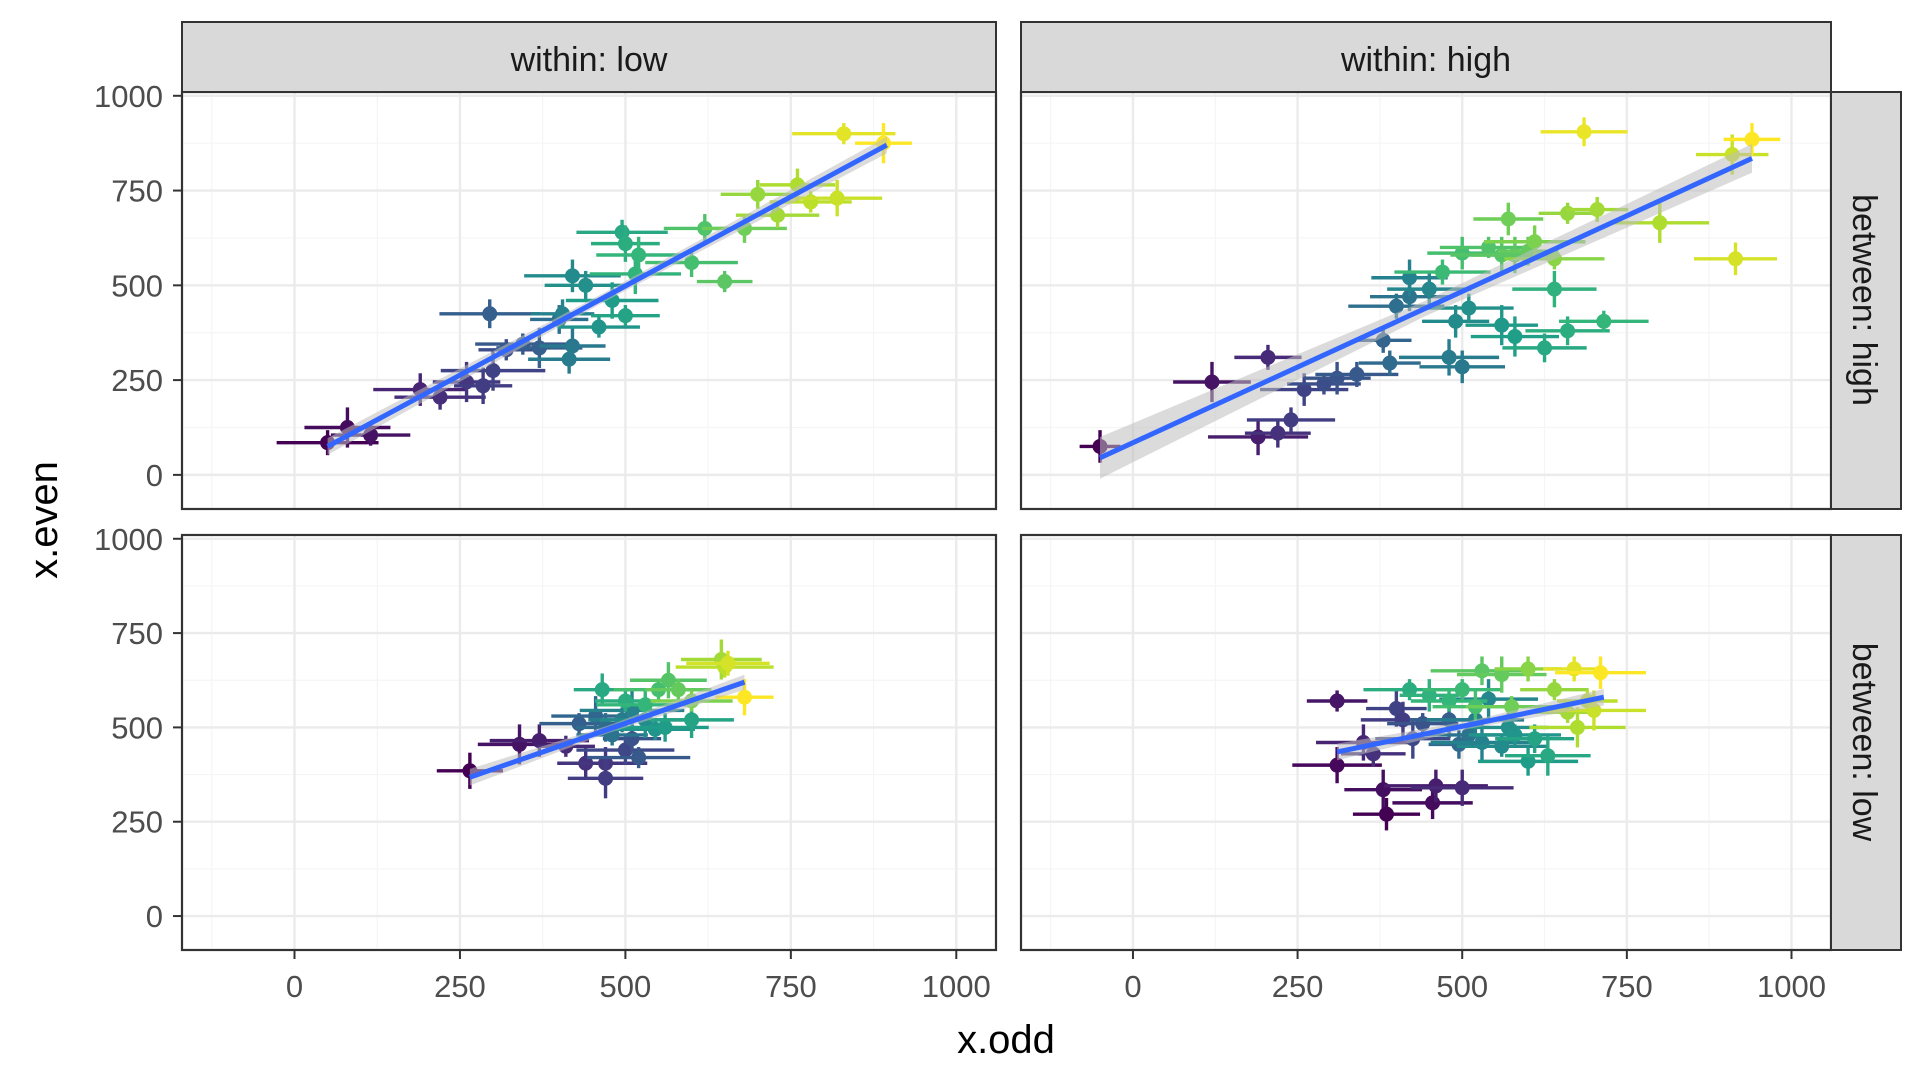 The image size is (1920, 1080). What do you see at coordinates (589, 57) in the screenshot?
I see `column-strip-background` at bounding box center [589, 57].